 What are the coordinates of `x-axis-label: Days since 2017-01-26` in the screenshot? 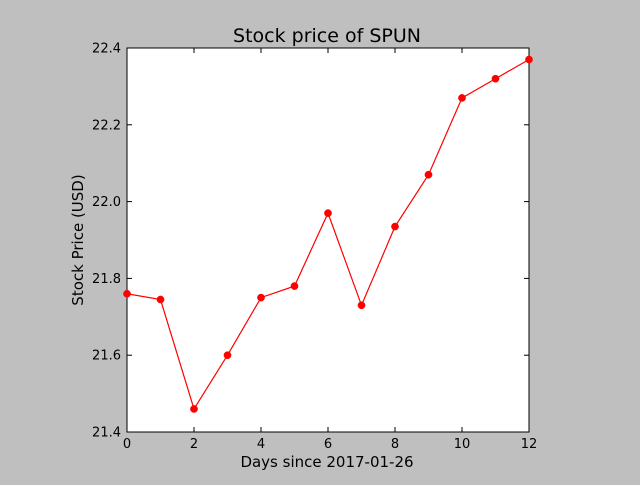 It's located at (326, 462).